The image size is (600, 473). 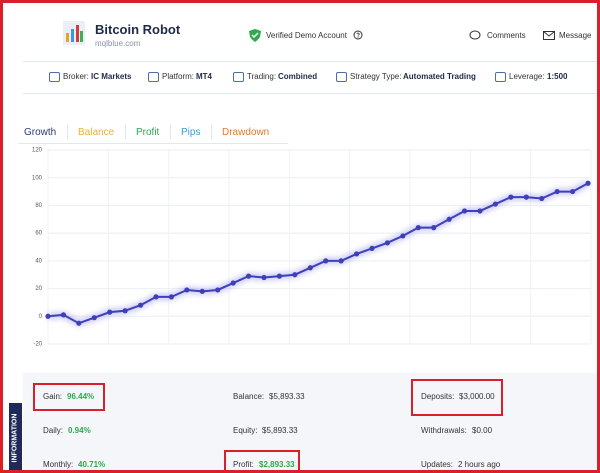 I want to click on stat-label: Deposits:, so click(x=438, y=396).